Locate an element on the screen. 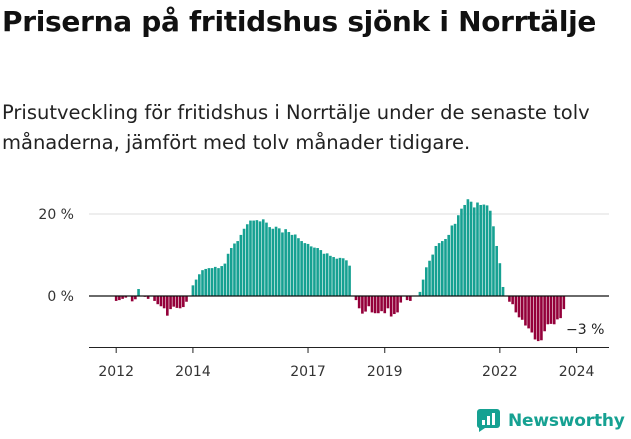 This screenshot has width=631, height=439. last-value-label: −3 % is located at coordinates (585, 330).